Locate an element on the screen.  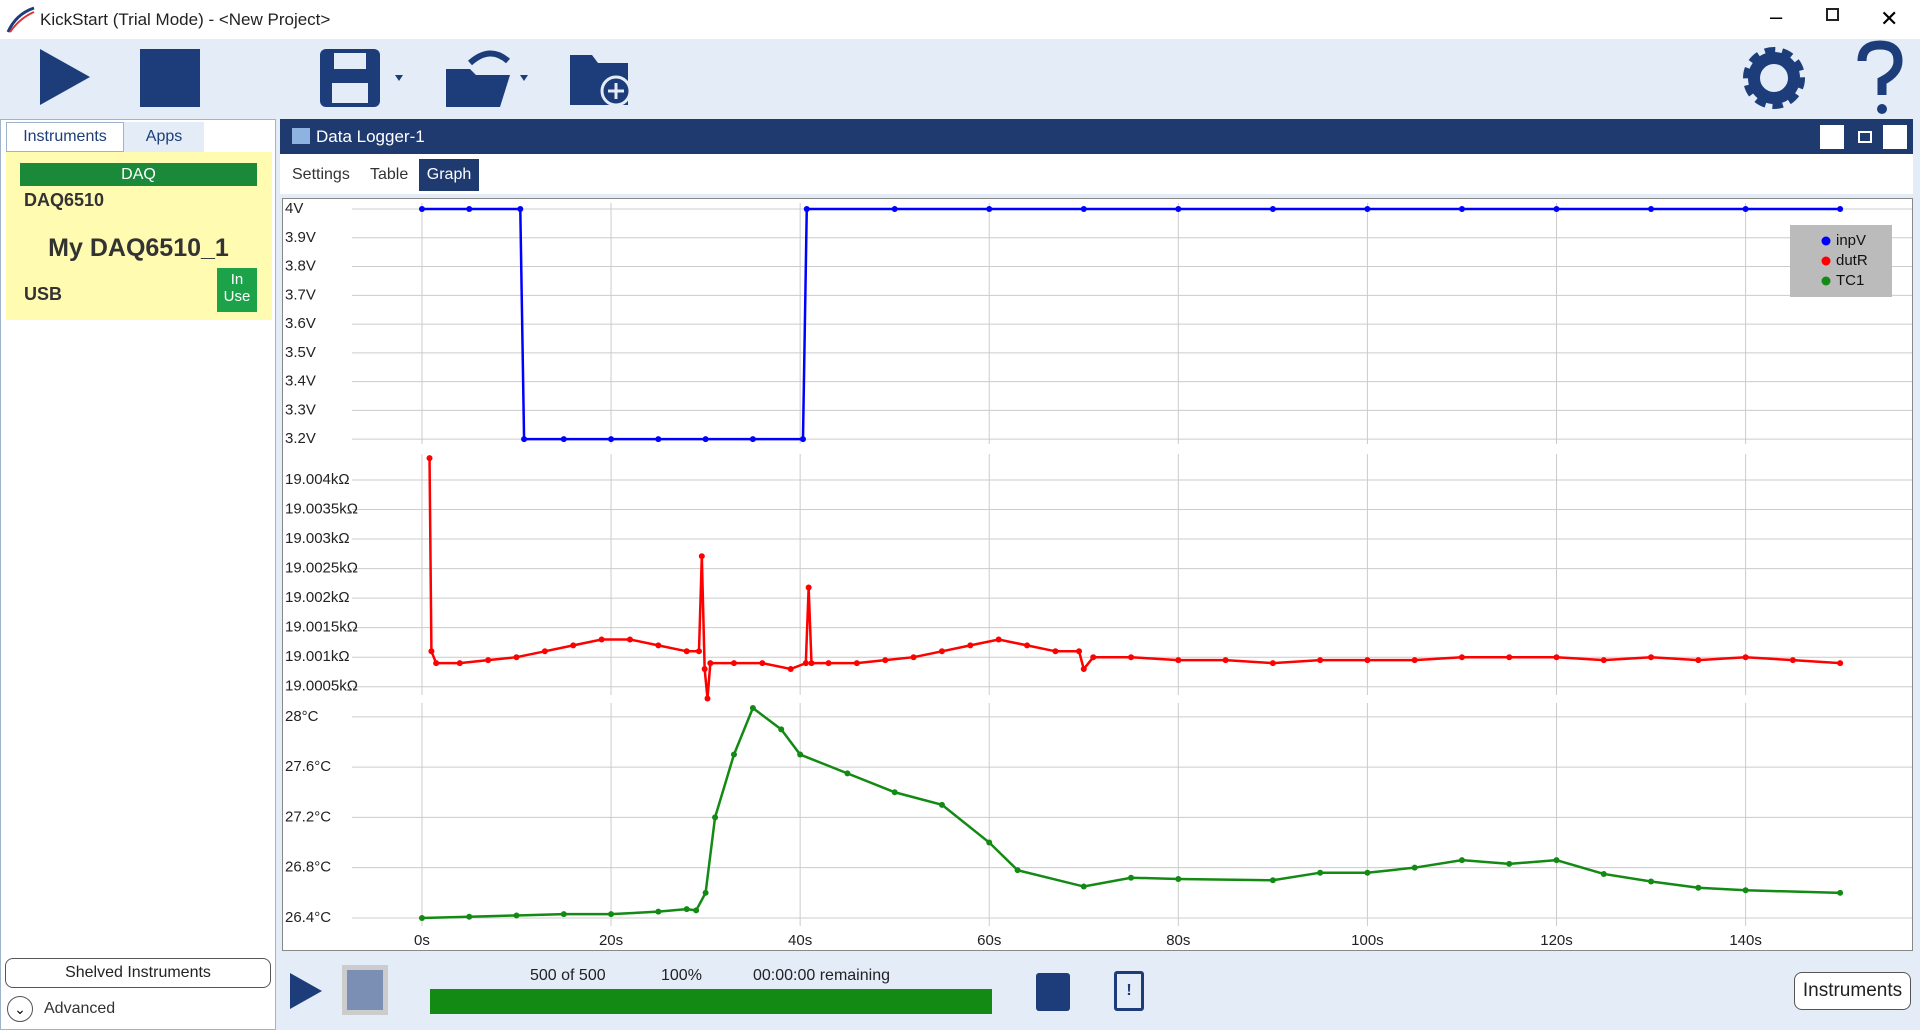
save-button is located at coordinates (361, 78).